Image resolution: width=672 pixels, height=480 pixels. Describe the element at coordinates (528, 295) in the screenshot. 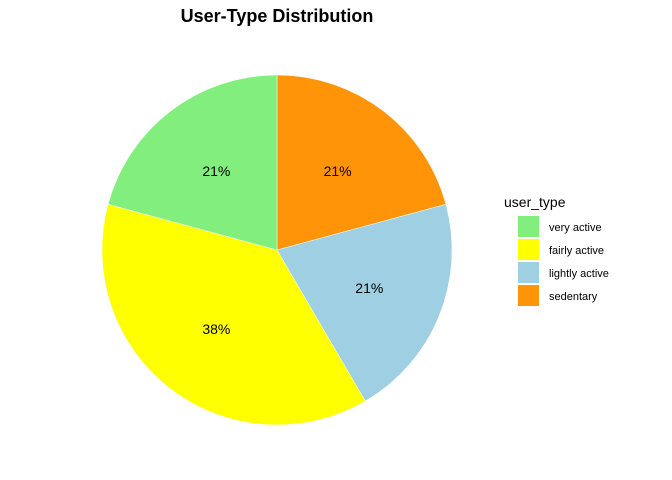

I see `legend-swatch-sedentary` at that location.